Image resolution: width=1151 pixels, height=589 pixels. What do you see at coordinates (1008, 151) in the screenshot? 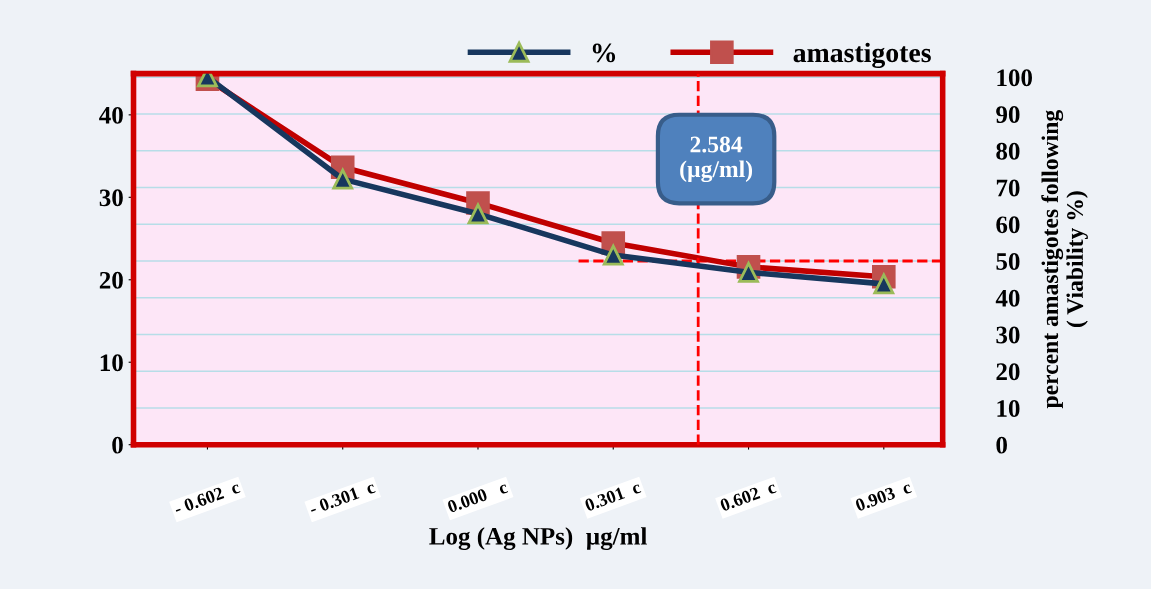
I see `y2-tick-label: 80` at bounding box center [1008, 151].